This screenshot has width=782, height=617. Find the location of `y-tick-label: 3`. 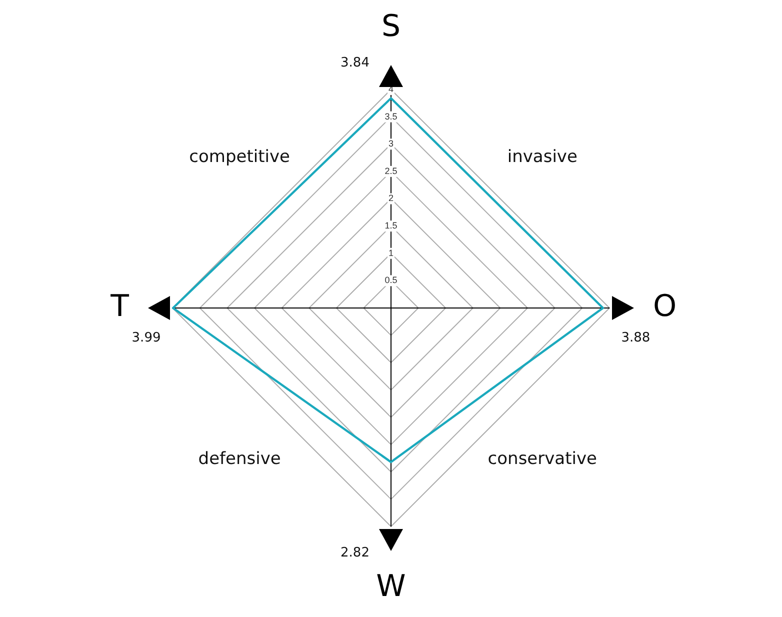

y-tick-label: 3 is located at coordinates (391, 143).